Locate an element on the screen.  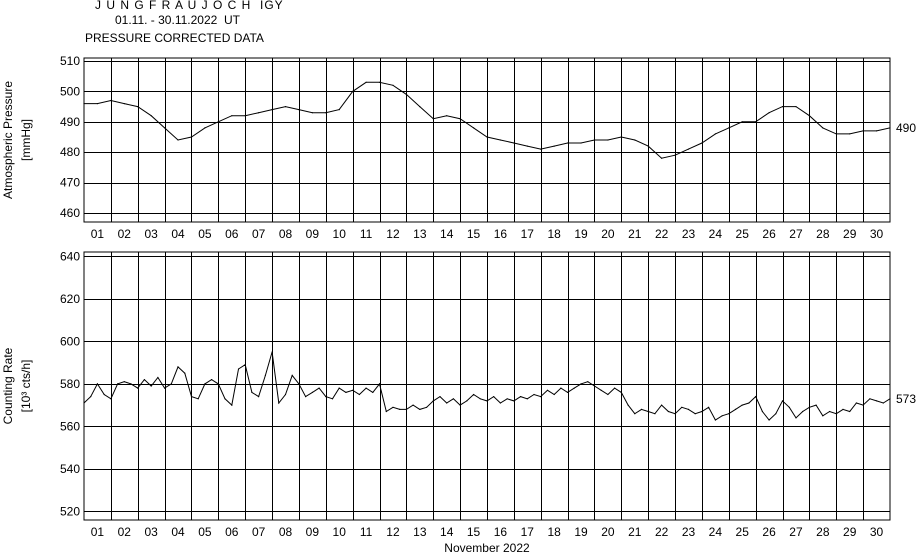
x-tick-label: 12 is located at coordinates (393, 532).